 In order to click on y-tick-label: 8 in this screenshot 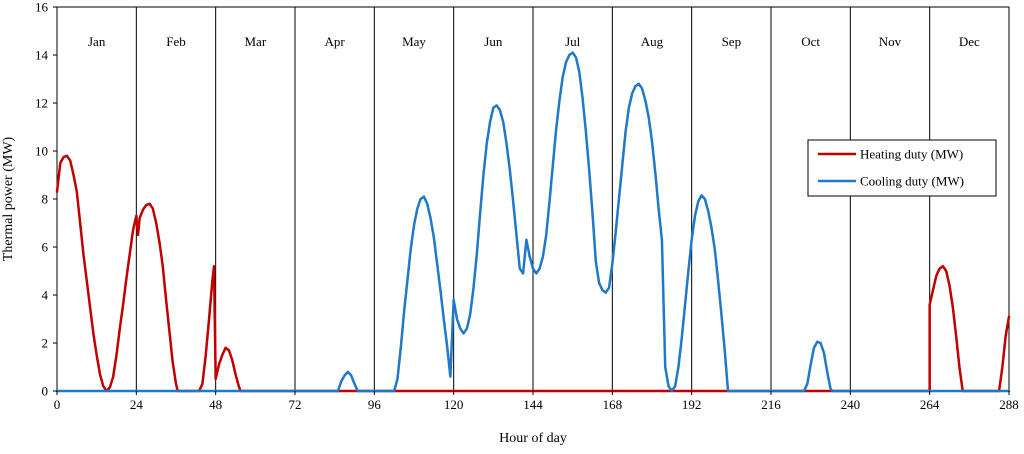, I will do `click(45, 199)`.